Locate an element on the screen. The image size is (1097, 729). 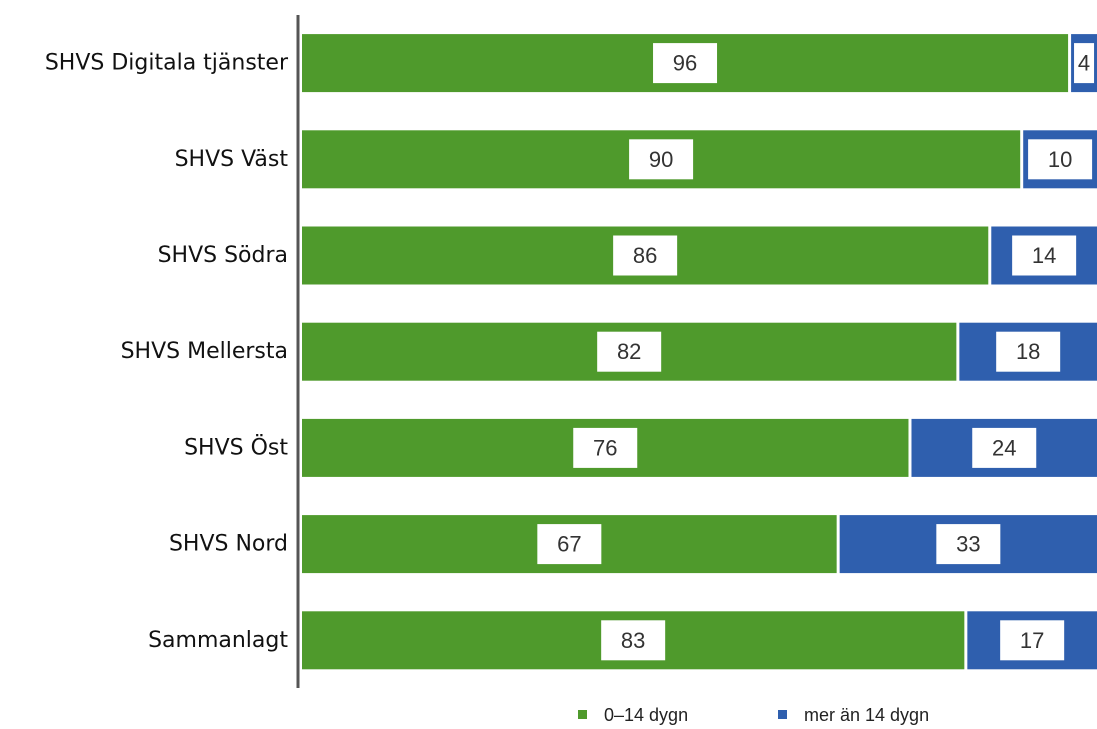
value-label: 24 is located at coordinates (1004, 447).